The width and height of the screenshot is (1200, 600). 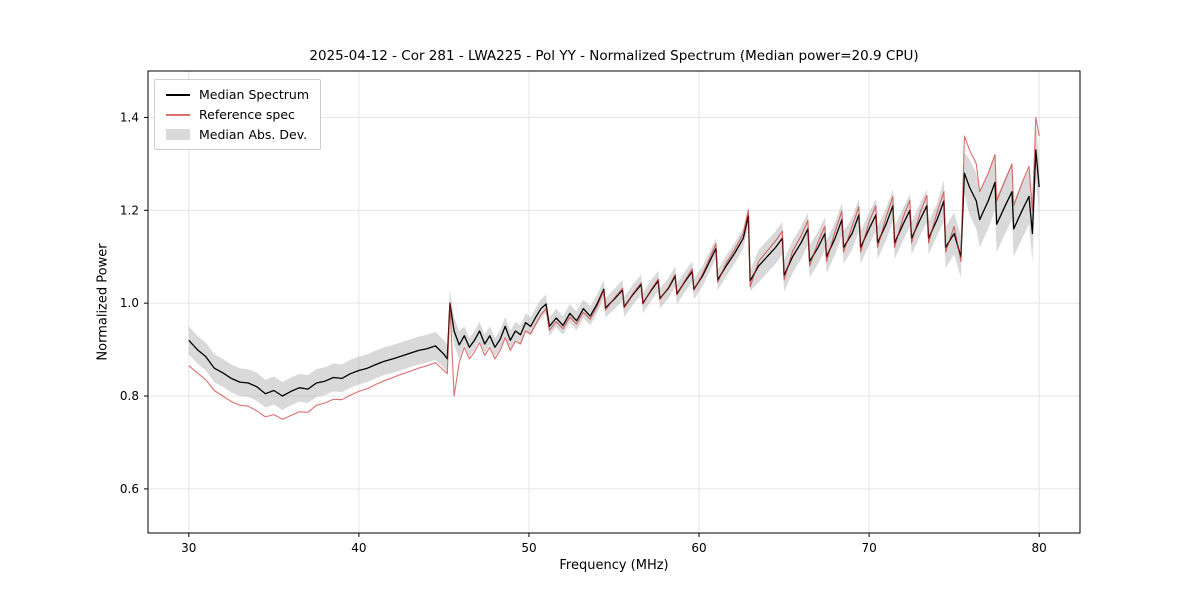 What do you see at coordinates (254, 94) in the screenshot?
I see `legend-label-median-spectrum: Median Spectrum` at bounding box center [254, 94].